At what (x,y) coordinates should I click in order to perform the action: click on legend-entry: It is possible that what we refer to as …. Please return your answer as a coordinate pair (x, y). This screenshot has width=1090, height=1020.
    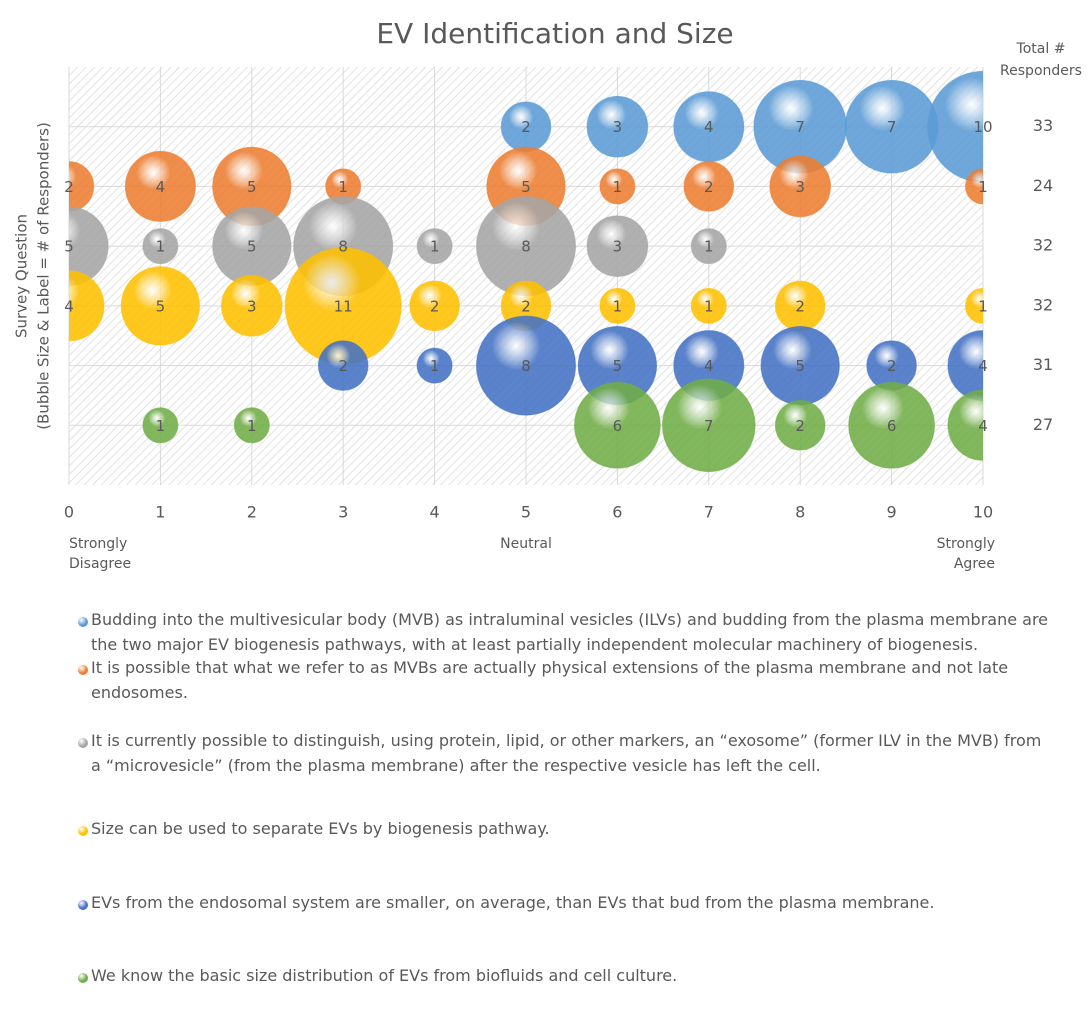
    Looking at the image, I should click on (565, 680).